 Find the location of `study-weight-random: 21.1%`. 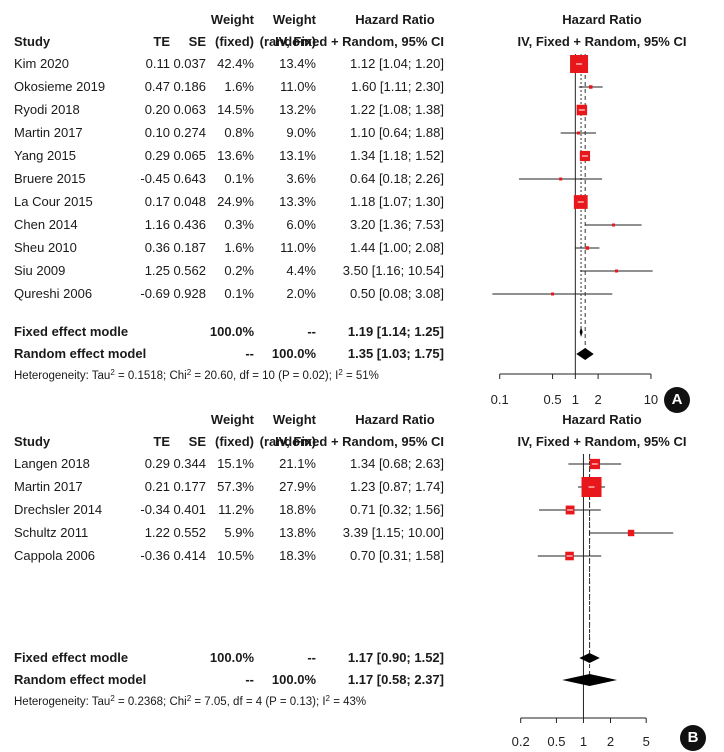

study-weight-random: 21.1% is located at coordinates (297, 463).